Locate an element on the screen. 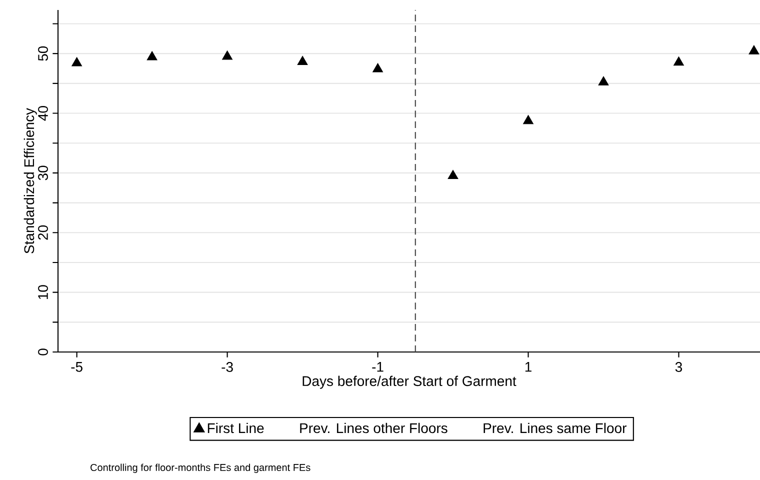  y-tick-label: 10 is located at coordinates (43, 292).